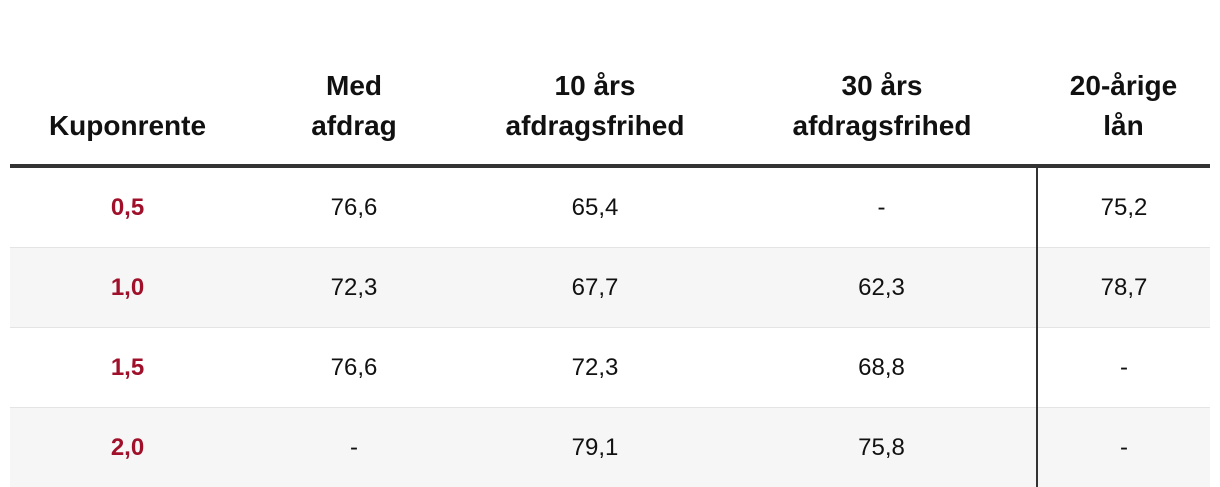 The height and width of the screenshot is (487, 1220). I want to click on cell: 65,4, so click(595, 207).